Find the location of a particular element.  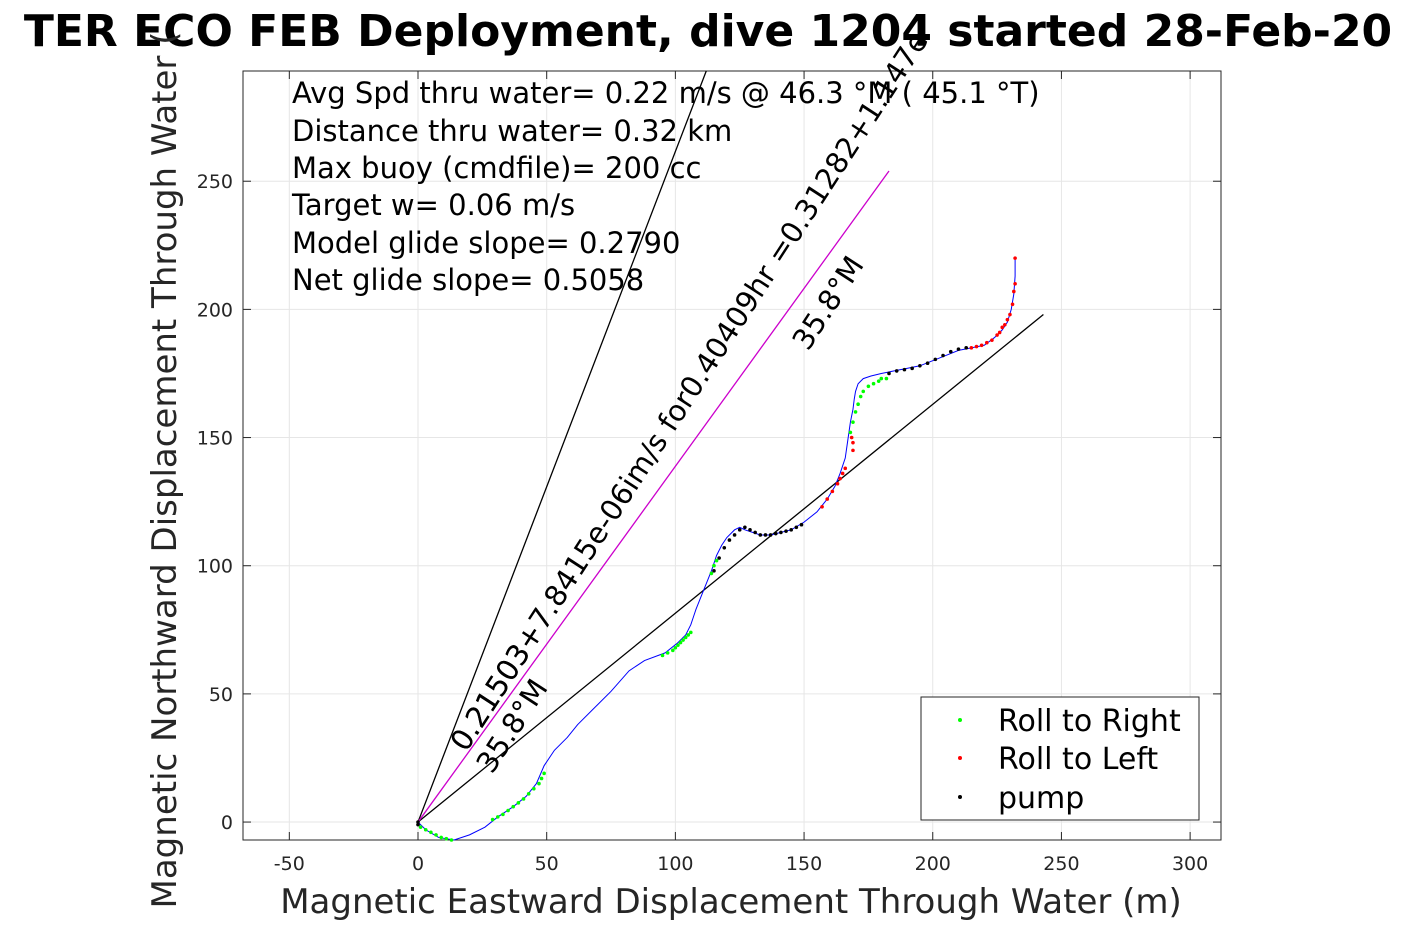

legend: Roll to Right Roll to Left pump is located at coordinates (1060, 758).